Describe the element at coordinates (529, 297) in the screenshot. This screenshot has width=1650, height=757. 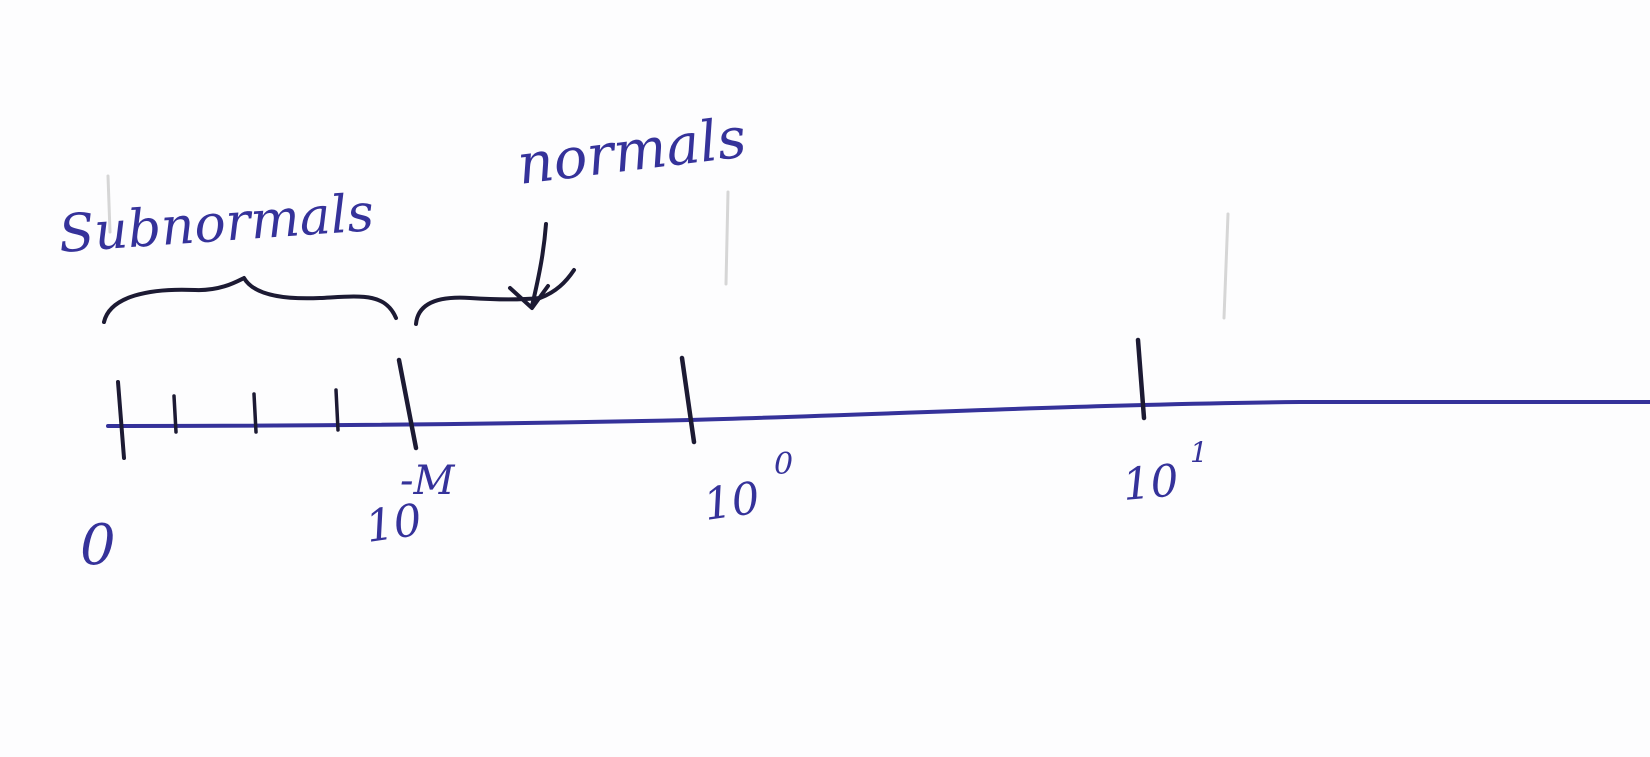
I see `normals-arrow-head` at that location.